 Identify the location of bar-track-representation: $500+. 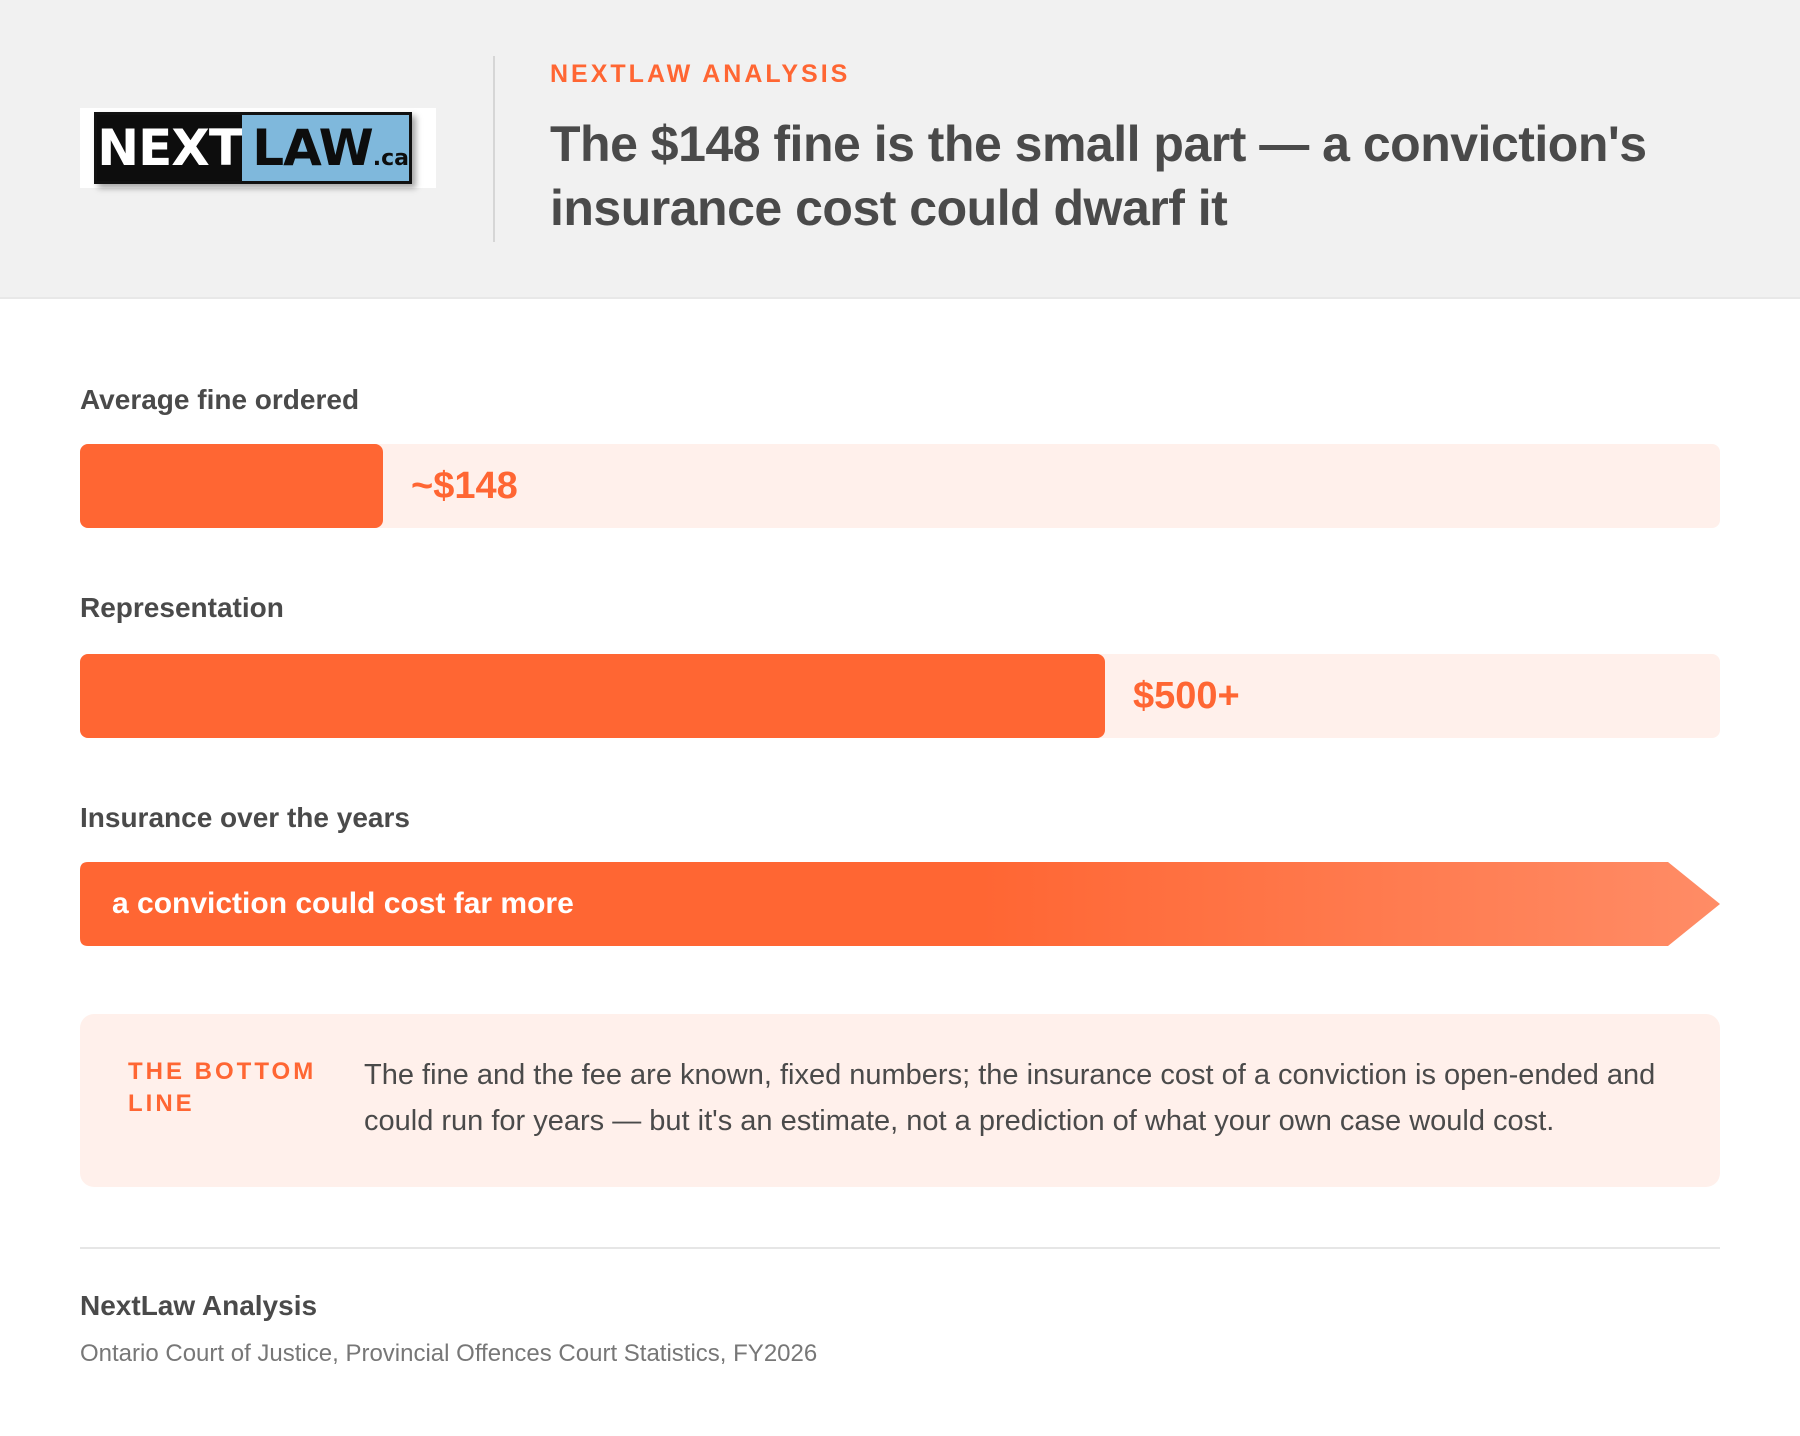
(900, 696).